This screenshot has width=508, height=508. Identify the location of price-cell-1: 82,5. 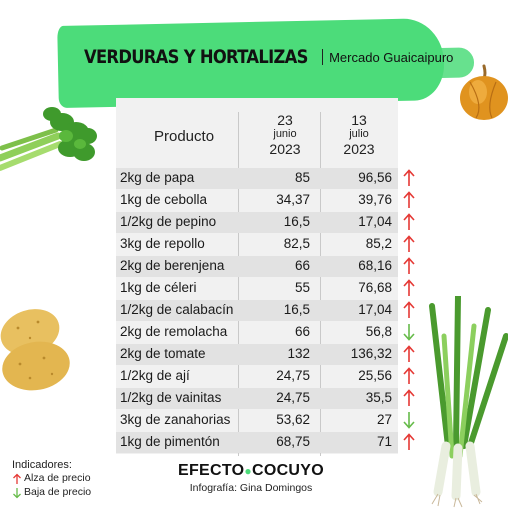
(296, 243).